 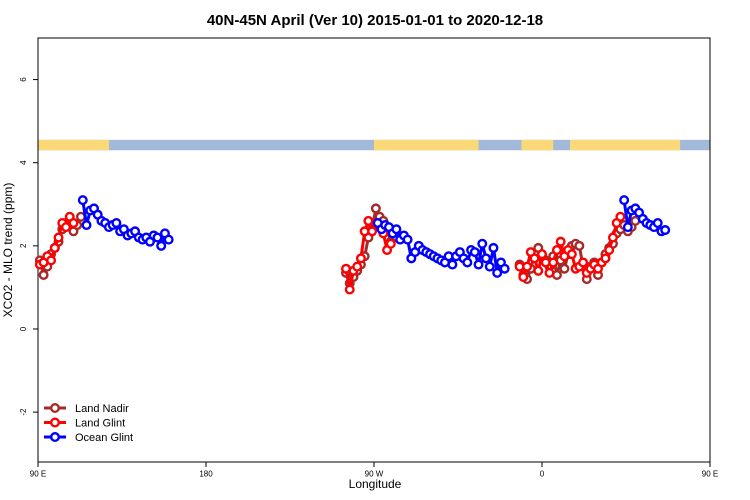 What do you see at coordinates (374, 474) in the screenshot?
I see `x-tick-label: 90 W` at bounding box center [374, 474].